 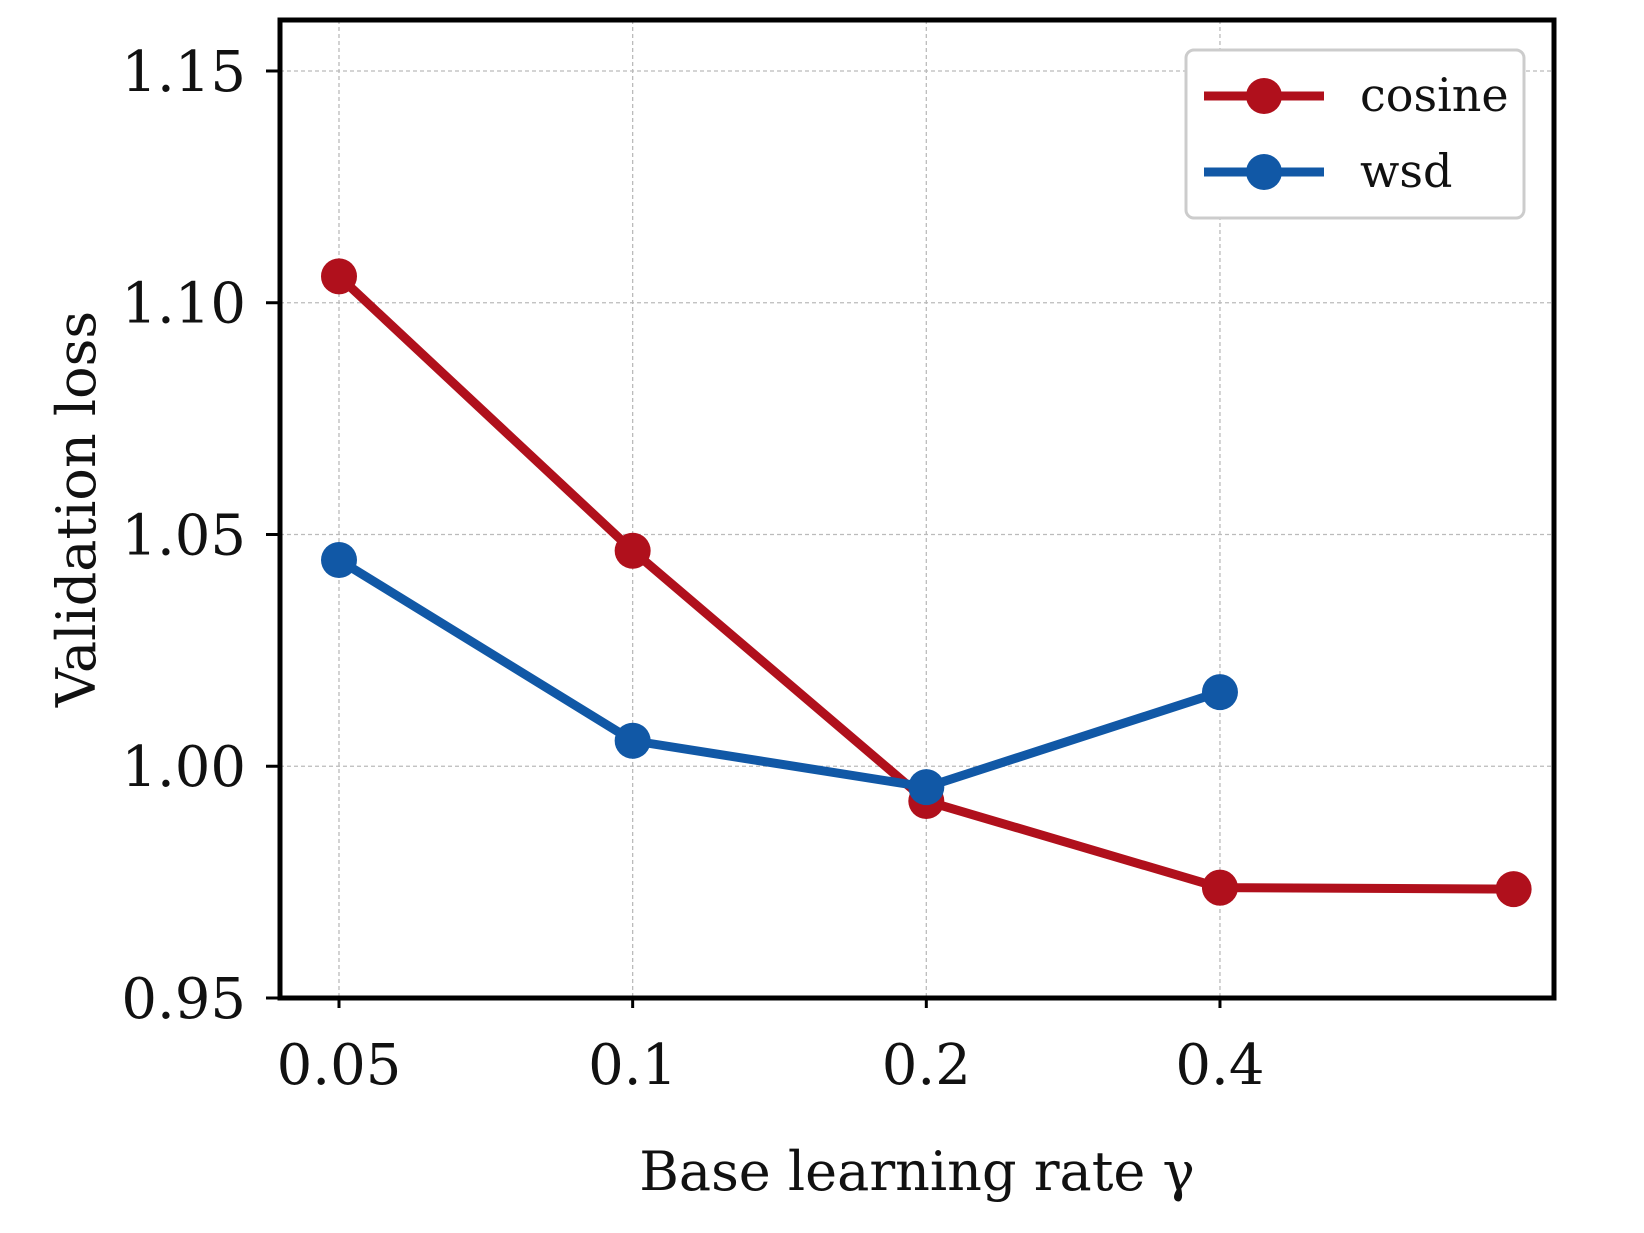 I want to click on legend-marker-cosine, so click(x=1264, y=96).